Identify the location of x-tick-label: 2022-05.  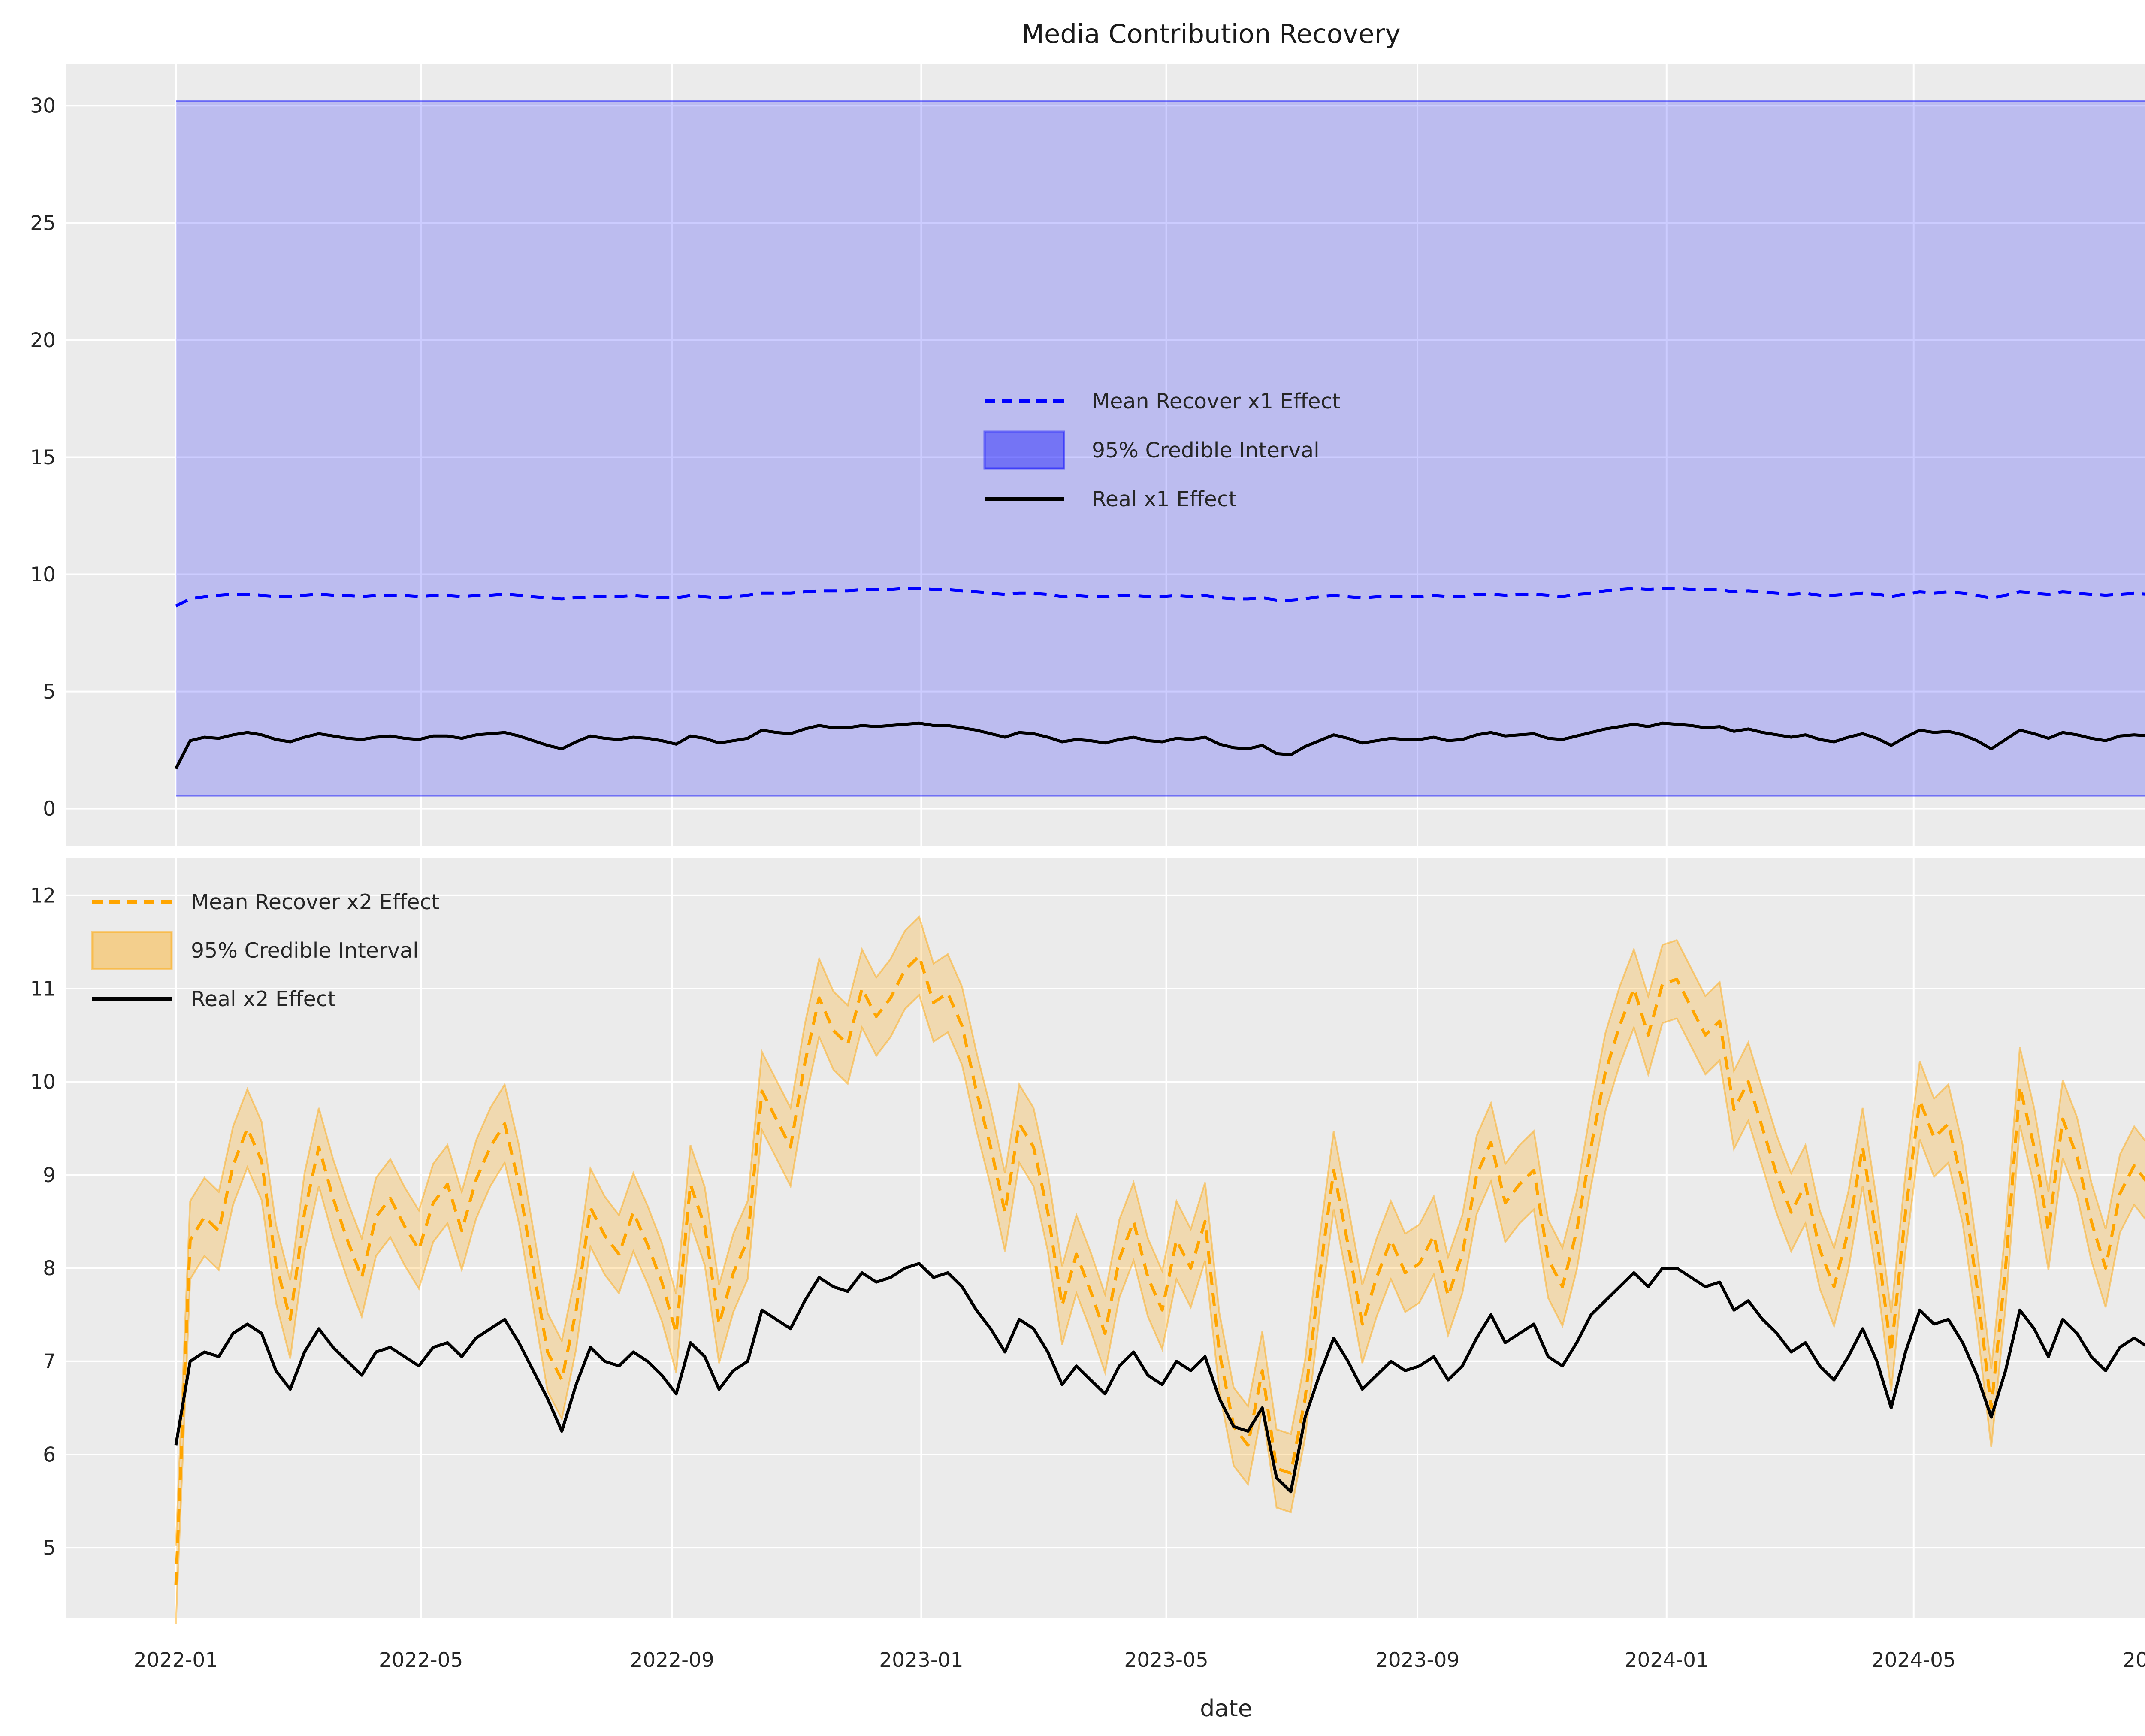
(421, 1660).